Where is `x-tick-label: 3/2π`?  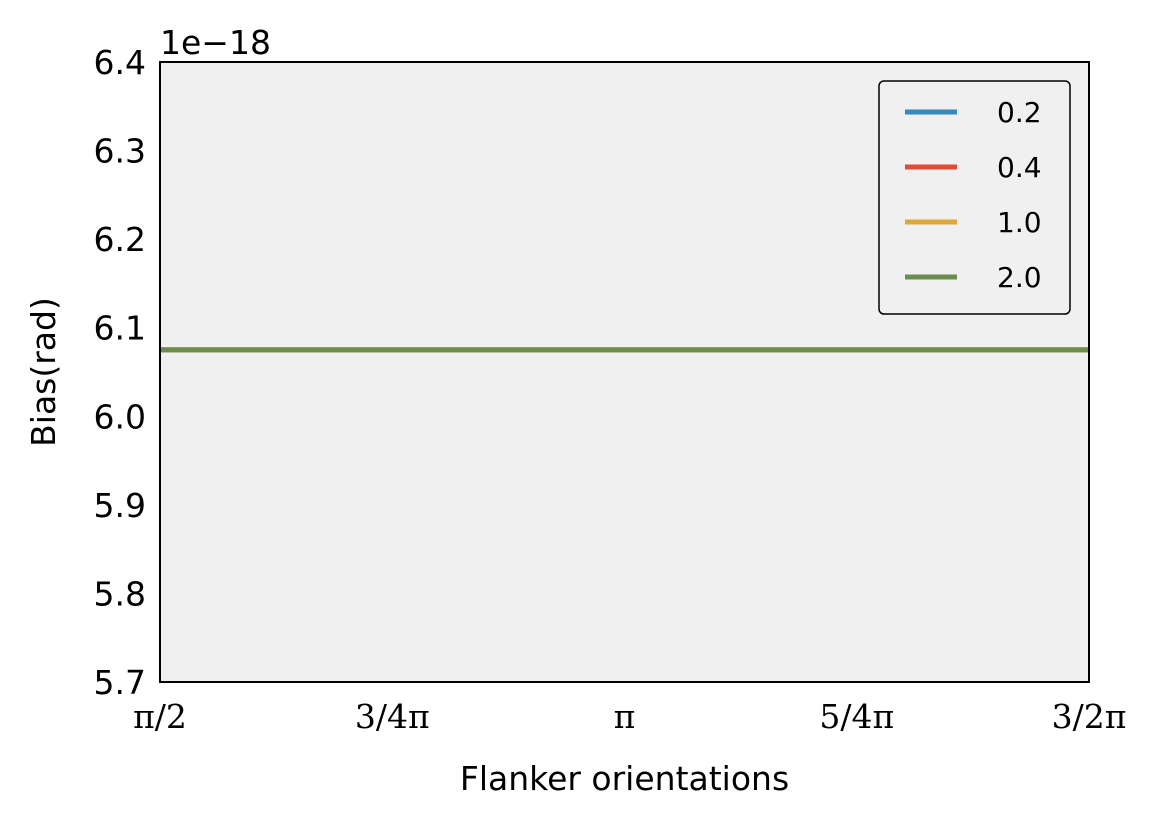 x-tick-label: 3/2π is located at coordinates (1089, 716).